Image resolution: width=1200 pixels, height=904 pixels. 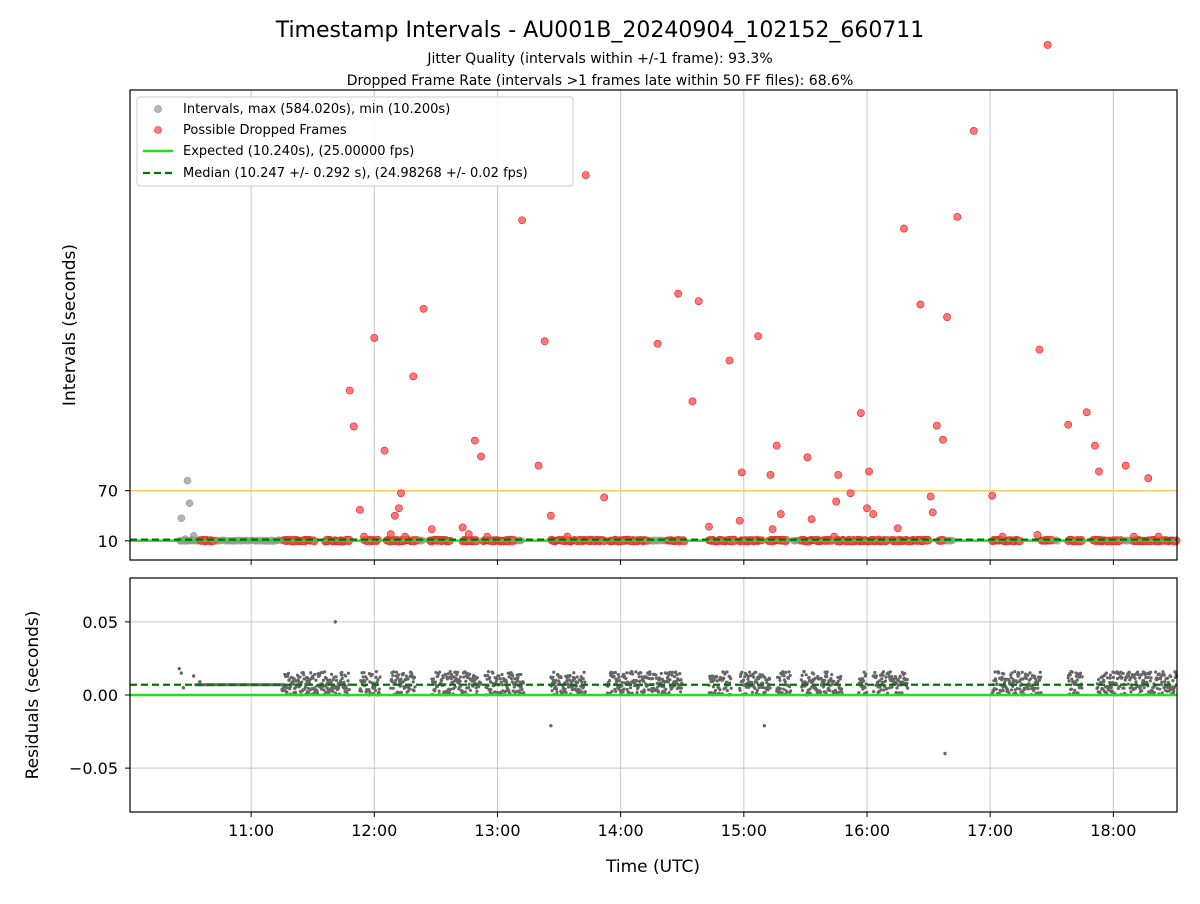 What do you see at coordinates (158, 109) in the screenshot?
I see `legend-marker-intervals` at bounding box center [158, 109].